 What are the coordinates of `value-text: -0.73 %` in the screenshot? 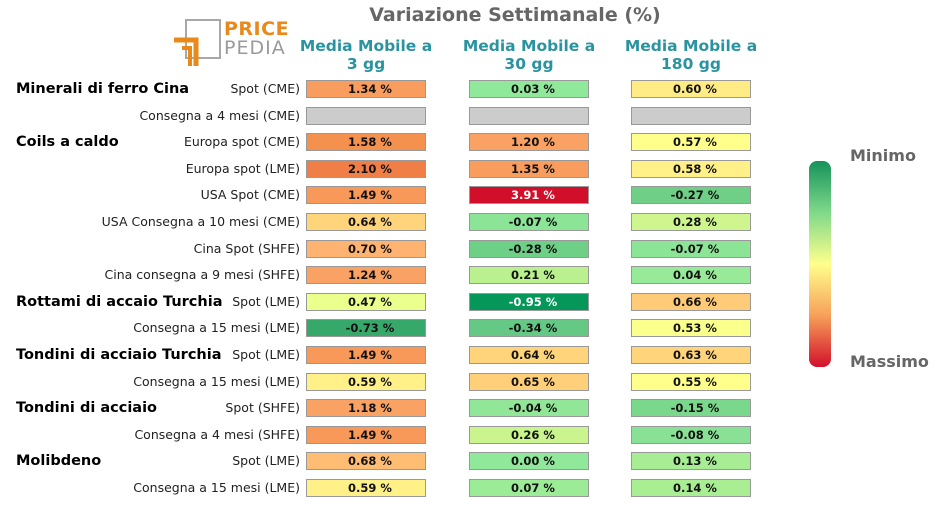 It's located at (370, 328).